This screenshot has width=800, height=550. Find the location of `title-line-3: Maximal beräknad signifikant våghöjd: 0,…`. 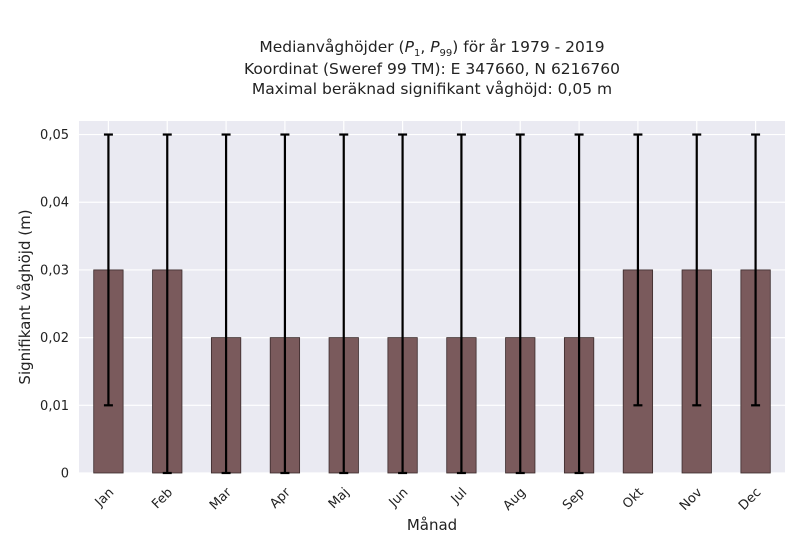

title-line-3: Maximal beräknad signifikant våghöjd: 0,… is located at coordinates (432, 89).